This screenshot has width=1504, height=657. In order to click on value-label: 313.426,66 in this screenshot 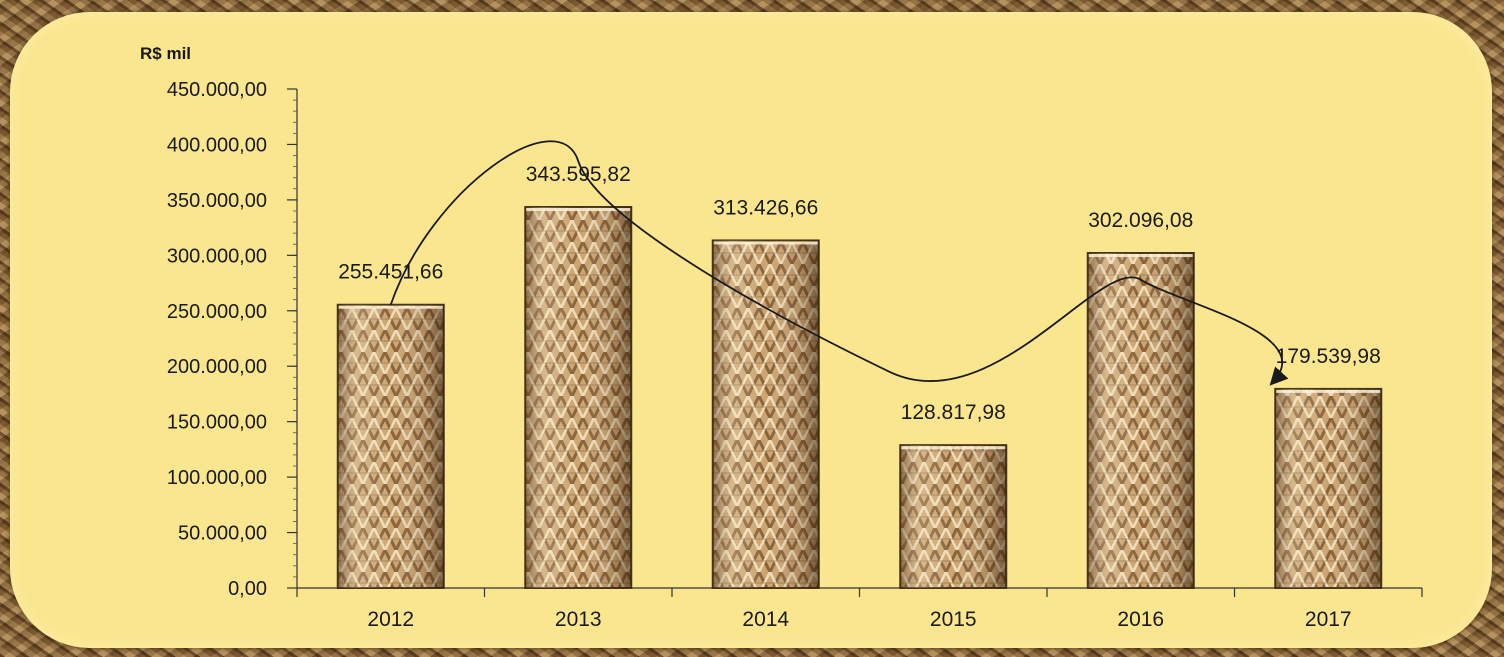, I will do `click(765, 207)`.